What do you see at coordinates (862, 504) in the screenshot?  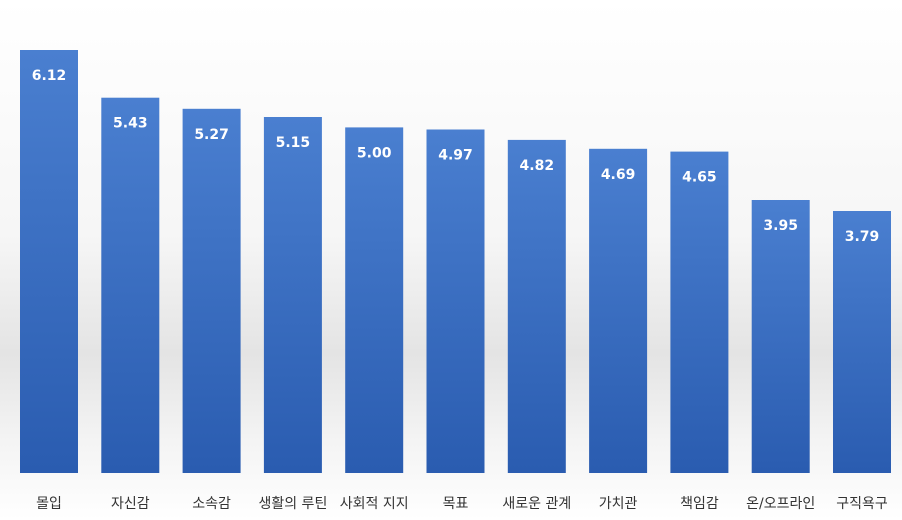 I see `category-label-10: 구직욕구` at bounding box center [862, 504].